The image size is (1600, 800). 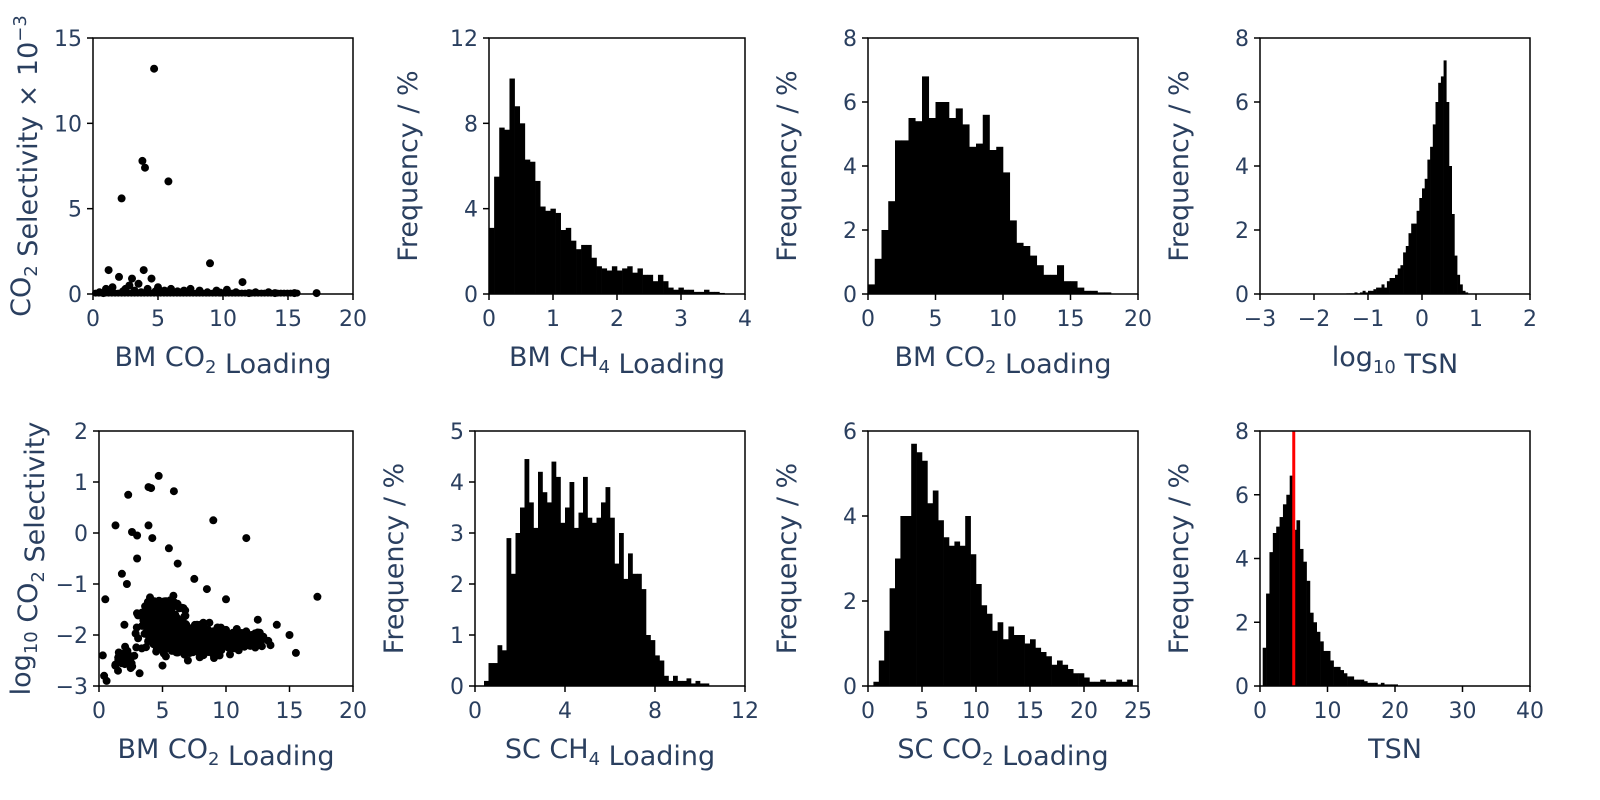 I want to click on x-tick-label: 1, so click(x=1476, y=319).